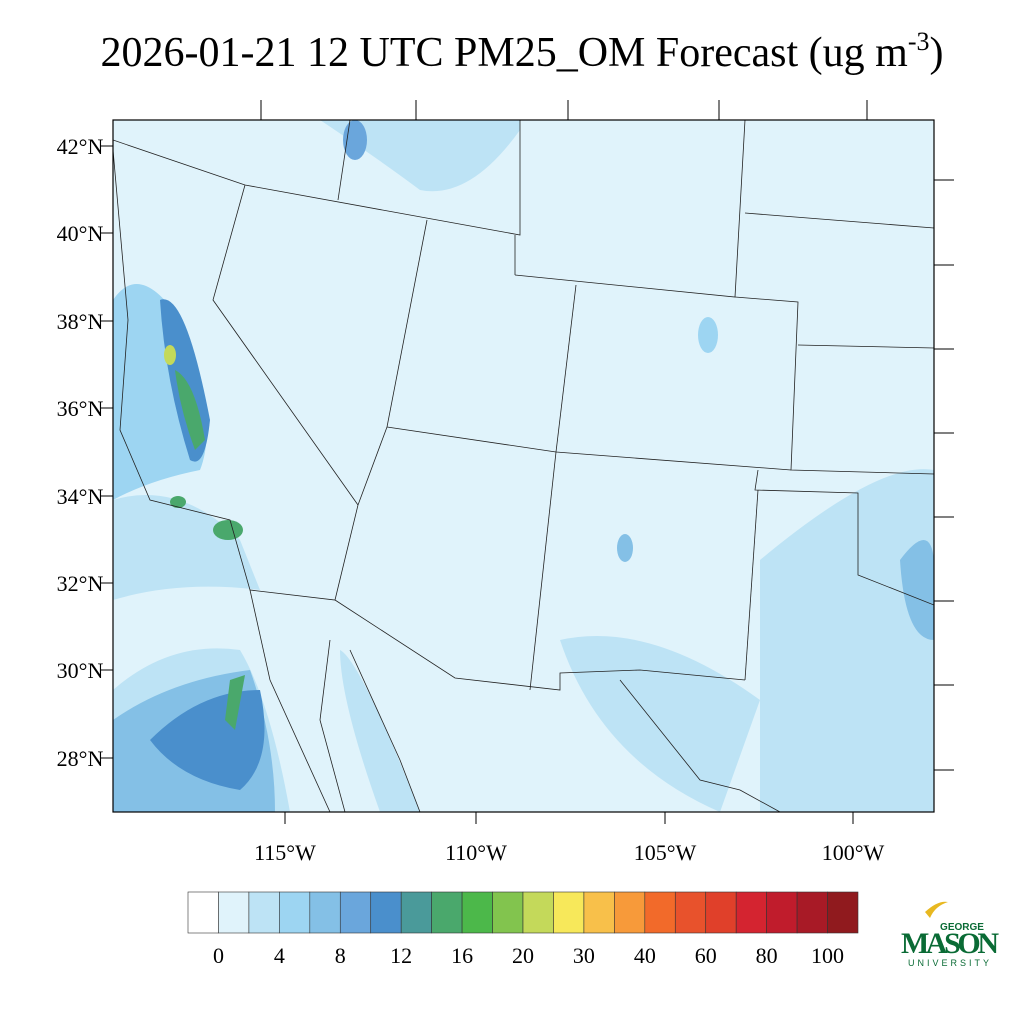 The image size is (1024, 1024). I want to click on colorbar-label: 40, so click(645, 955).